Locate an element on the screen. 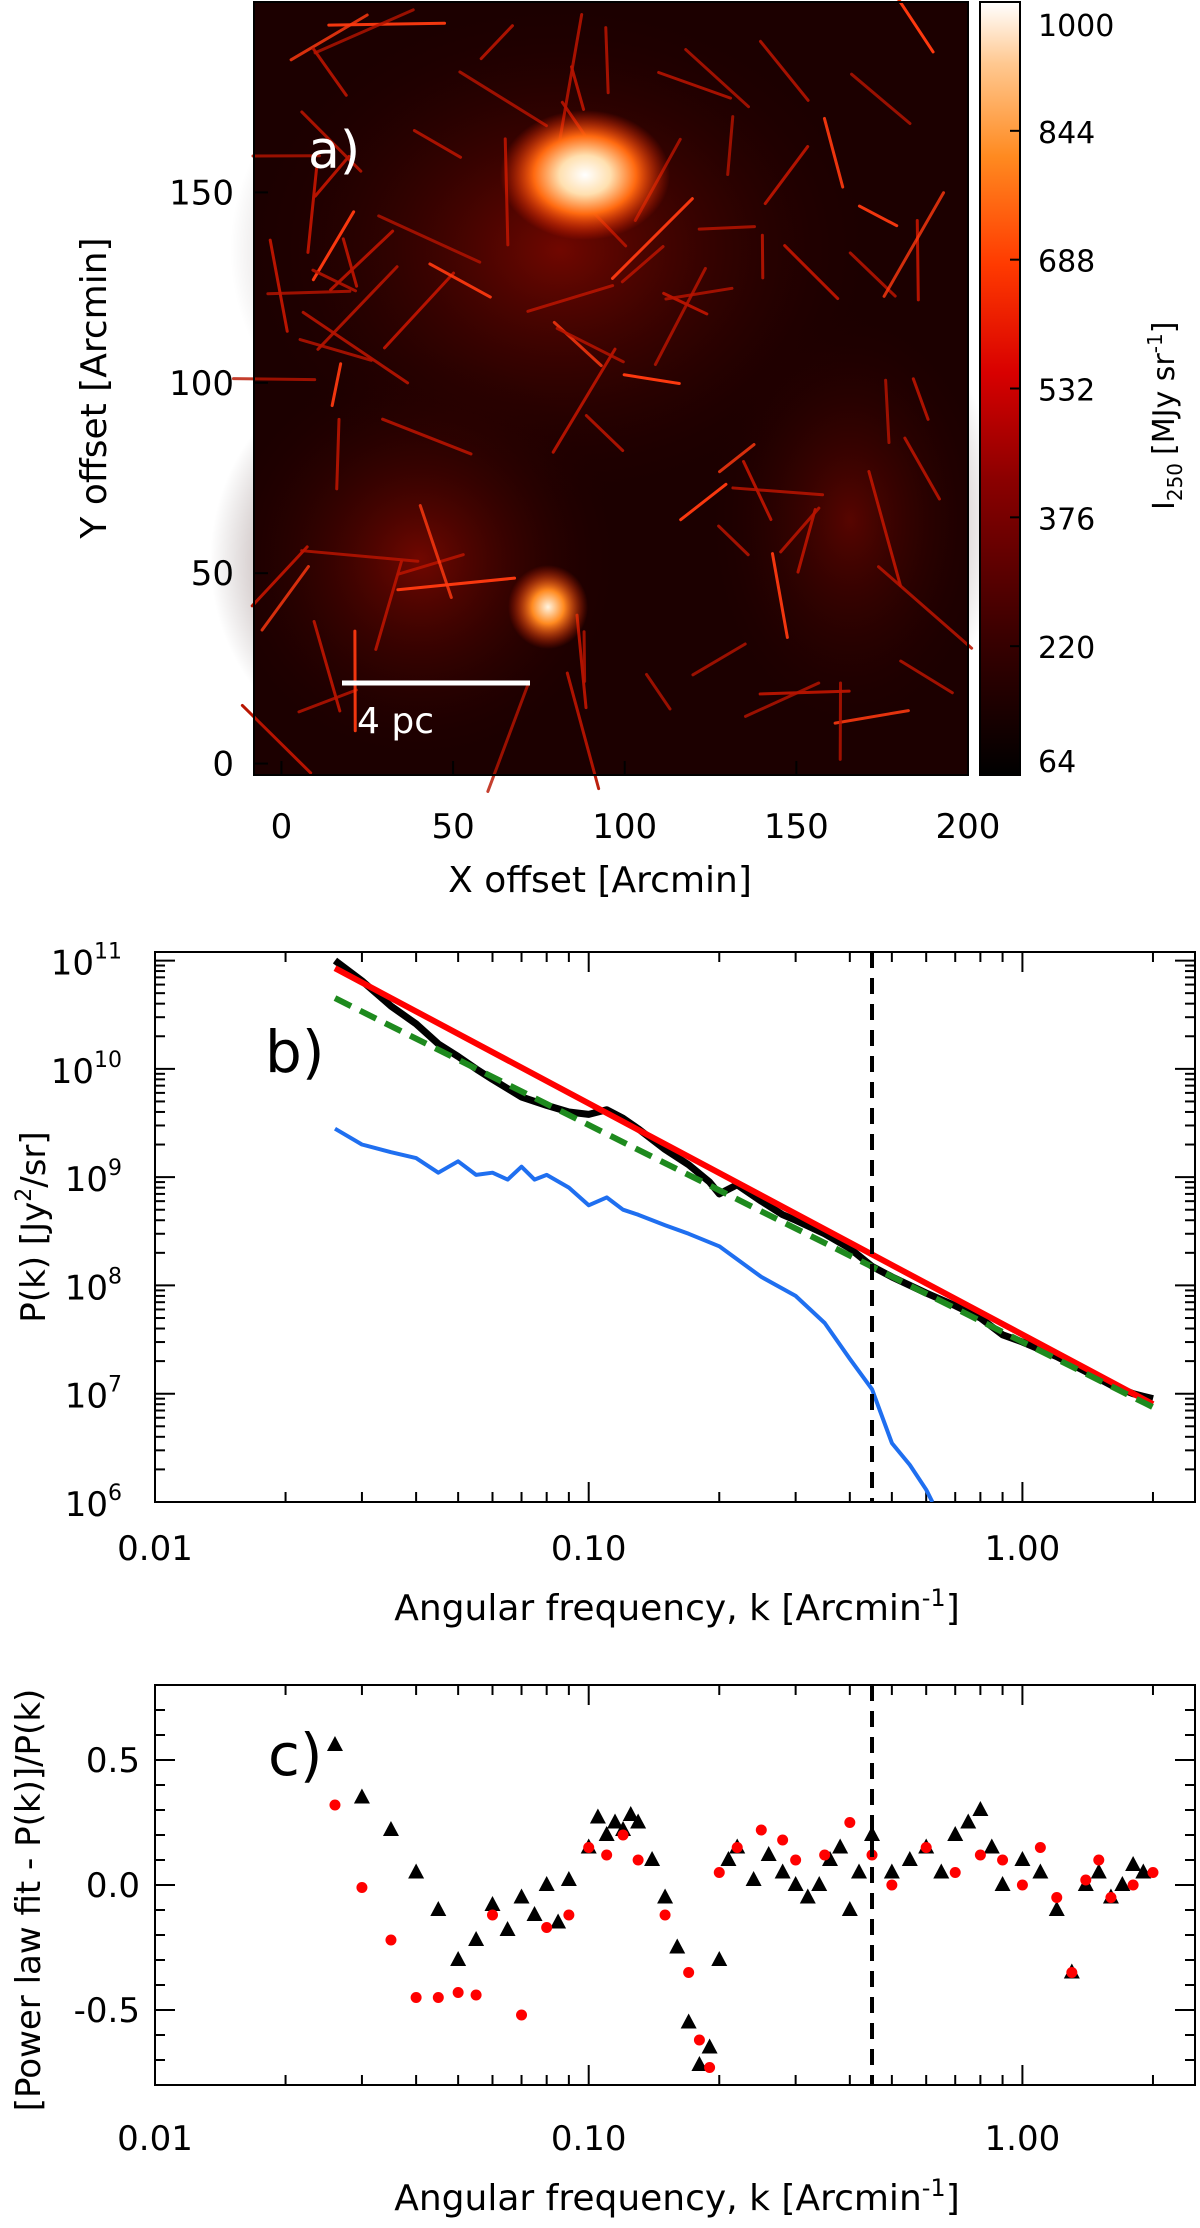  b-y-tick-label: 1011 is located at coordinates (86, 962).